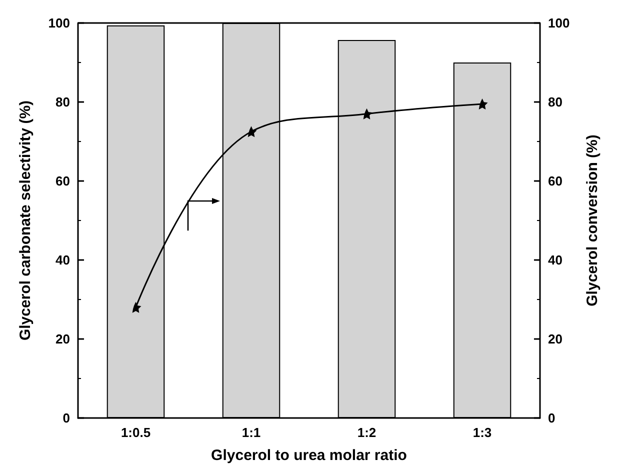  I want to click on x-tick-label: 1:2, so click(366, 432).